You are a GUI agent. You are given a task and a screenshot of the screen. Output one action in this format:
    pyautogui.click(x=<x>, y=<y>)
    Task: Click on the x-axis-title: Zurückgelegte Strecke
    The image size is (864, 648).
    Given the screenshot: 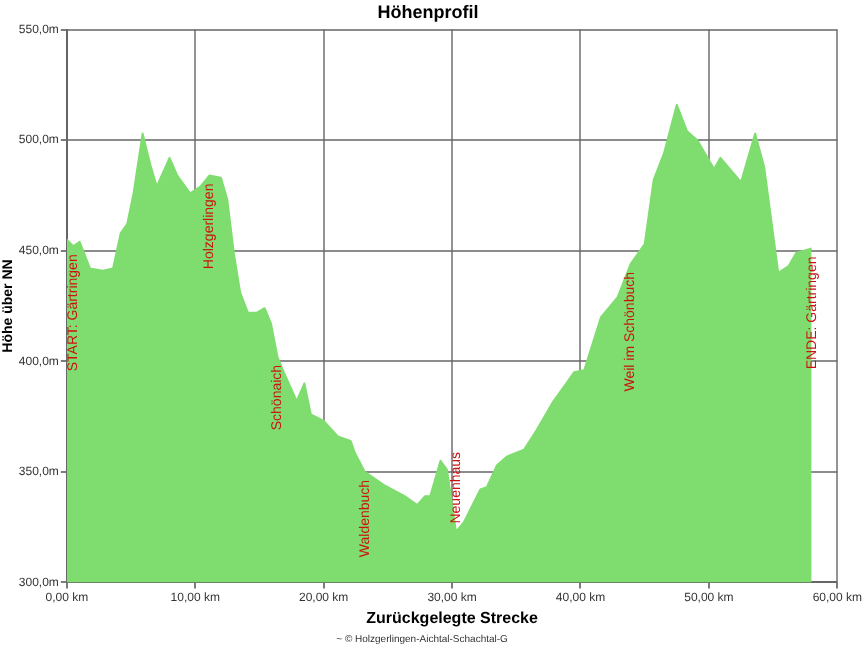 What is the action you would take?
    pyautogui.click(x=452, y=617)
    